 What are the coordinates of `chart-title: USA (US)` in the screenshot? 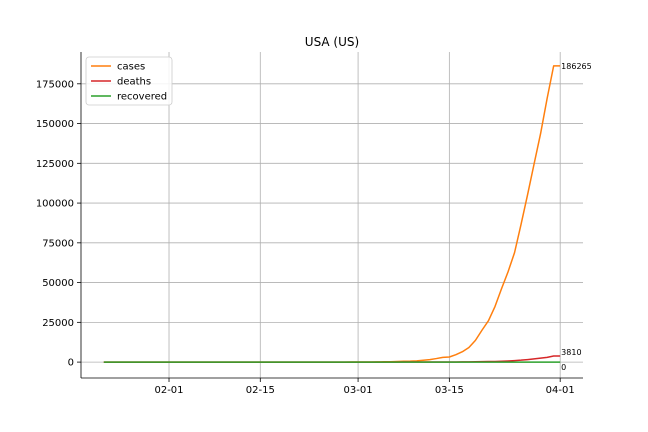 It's located at (332, 42).